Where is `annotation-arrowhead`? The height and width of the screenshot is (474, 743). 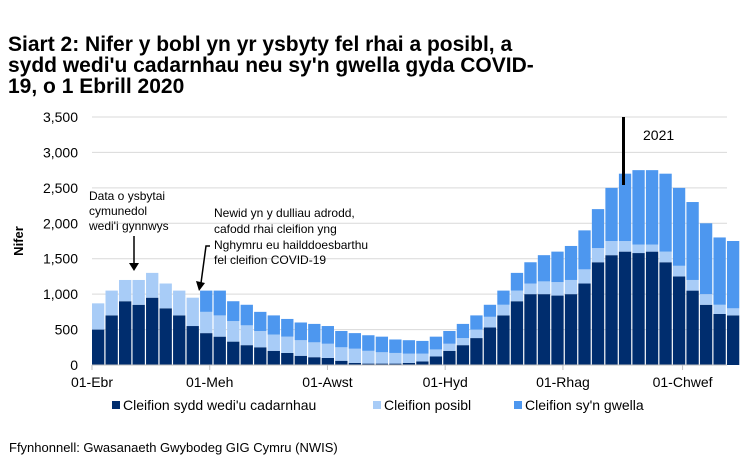
annotation-arrowhead is located at coordinates (200, 286).